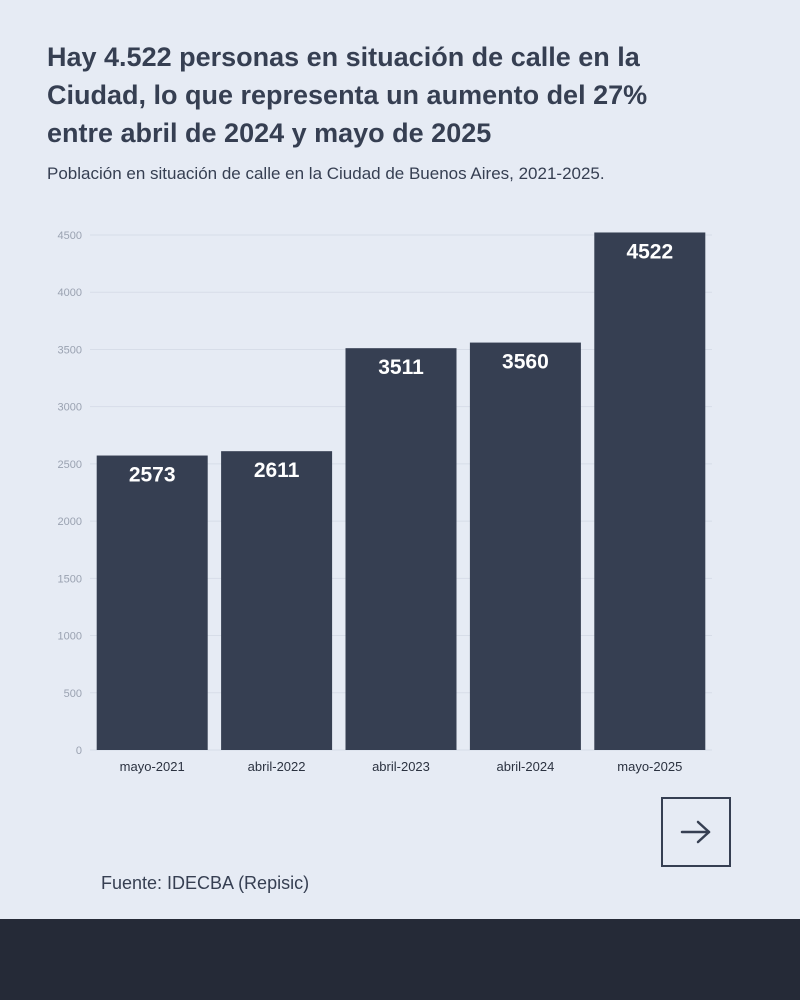 This screenshot has width=800, height=1000. What do you see at coordinates (205, 883) in the screenshot?
I see `source-note: Fuente: IDECBA (Repisic)` at bounding box center [205, 883].